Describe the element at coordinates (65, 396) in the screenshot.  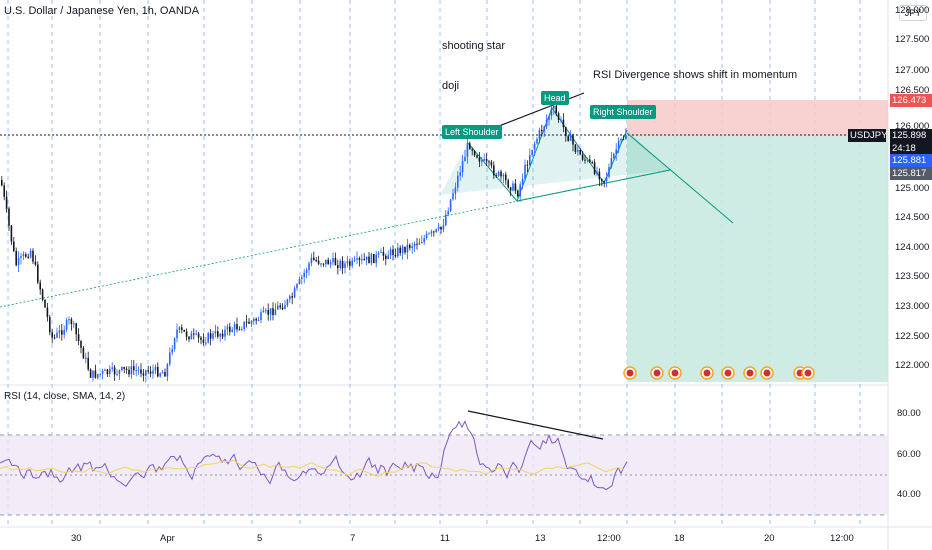
I see `rsi-indicator-title: RSI (14, close, SMA, 14, 2)` at that location.